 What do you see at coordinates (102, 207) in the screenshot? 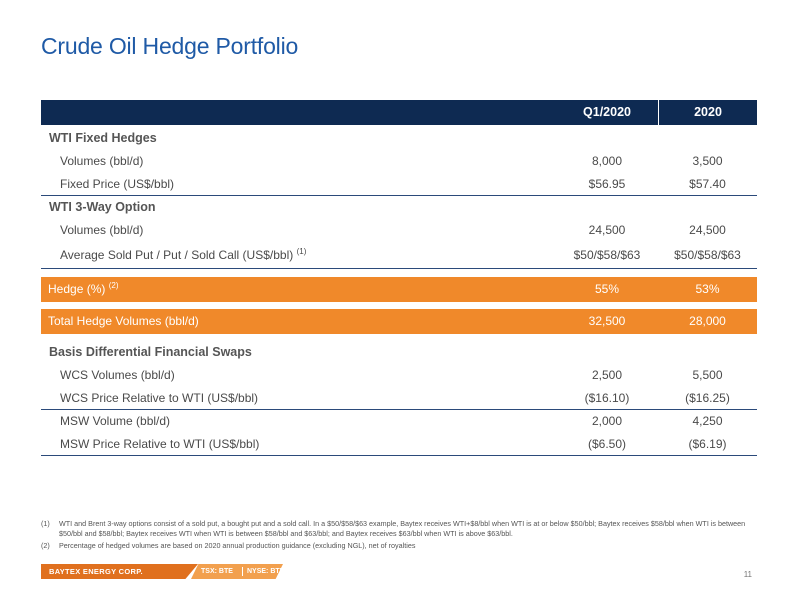
I see `section-heading-wti-3way: WTI 3-Way Option` at bounding box center [102, 207].